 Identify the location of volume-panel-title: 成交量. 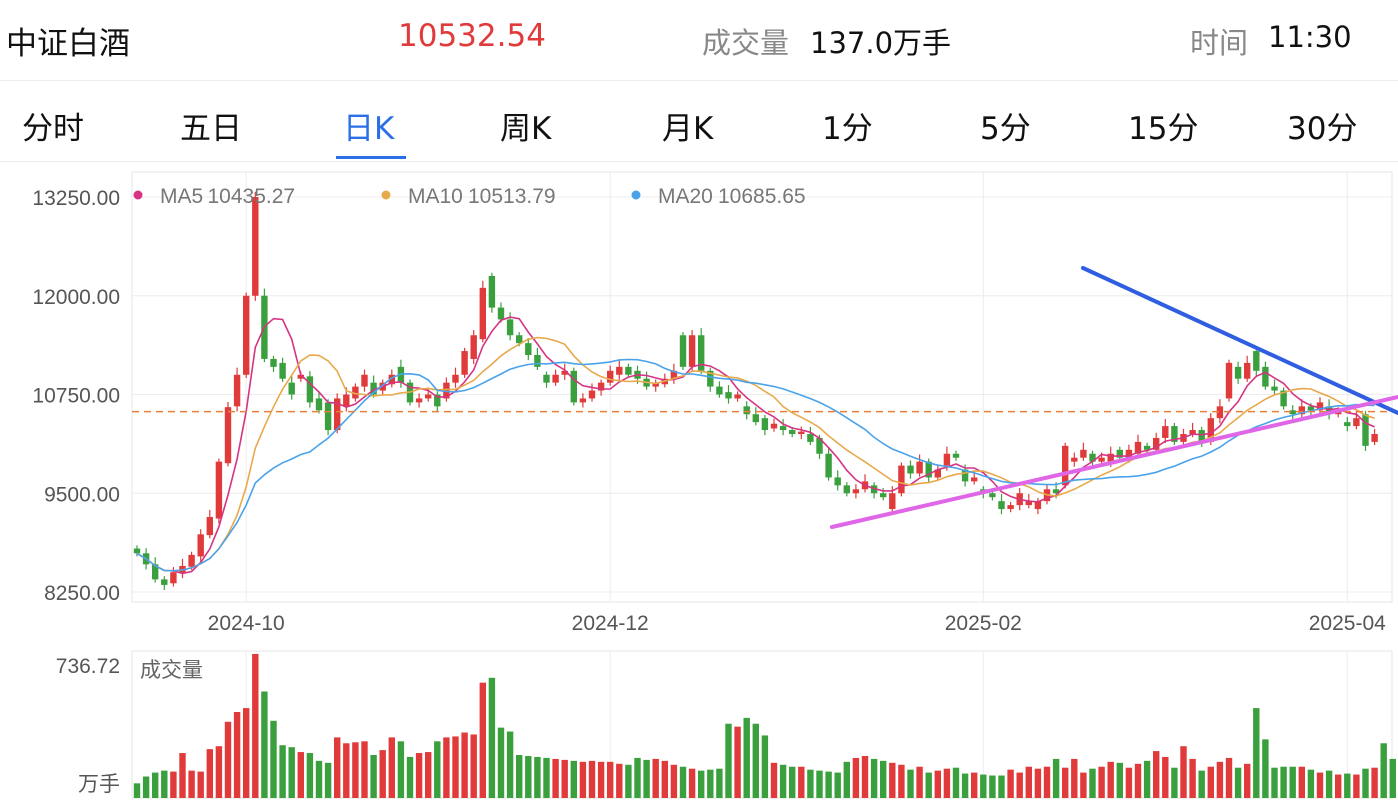
(171, 670).